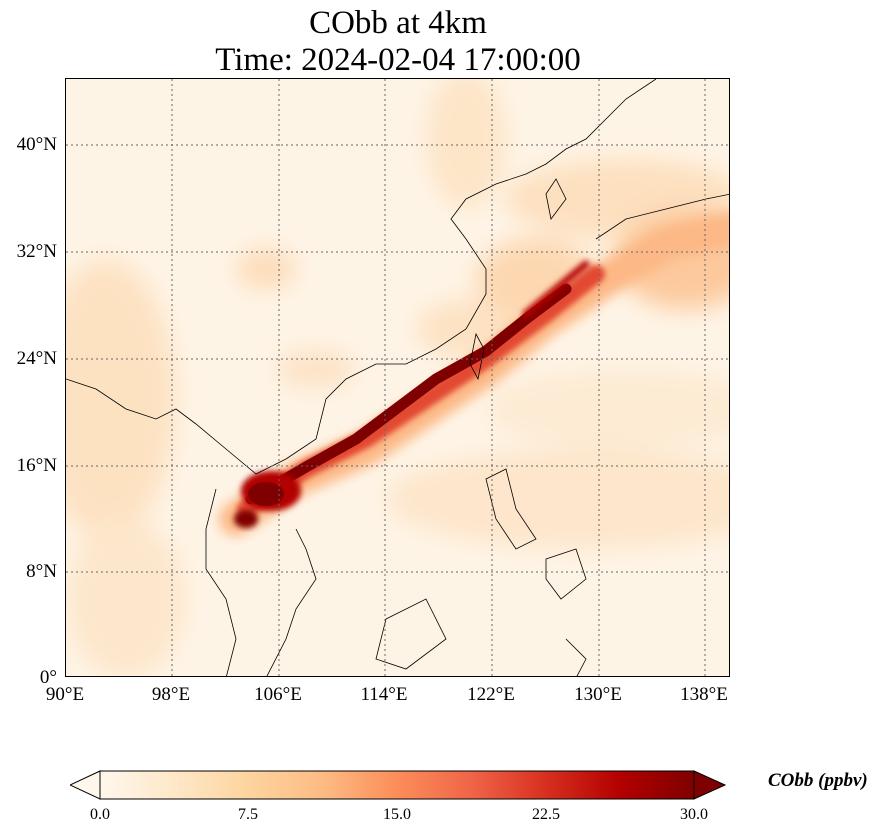 This screenshot has height=836, width=887. Describe the element at coordinates (36, 358) in the screenshot. I see `y-tick-24n: 24°N` at that location.